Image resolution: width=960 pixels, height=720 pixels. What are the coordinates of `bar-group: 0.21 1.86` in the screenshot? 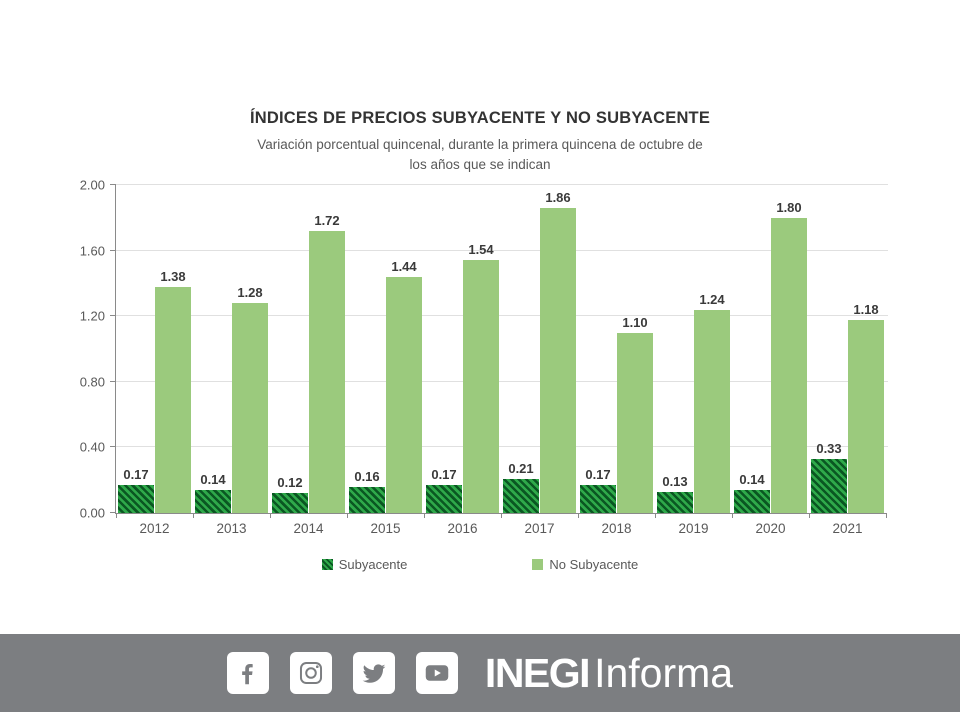 It's located at (539, 349).